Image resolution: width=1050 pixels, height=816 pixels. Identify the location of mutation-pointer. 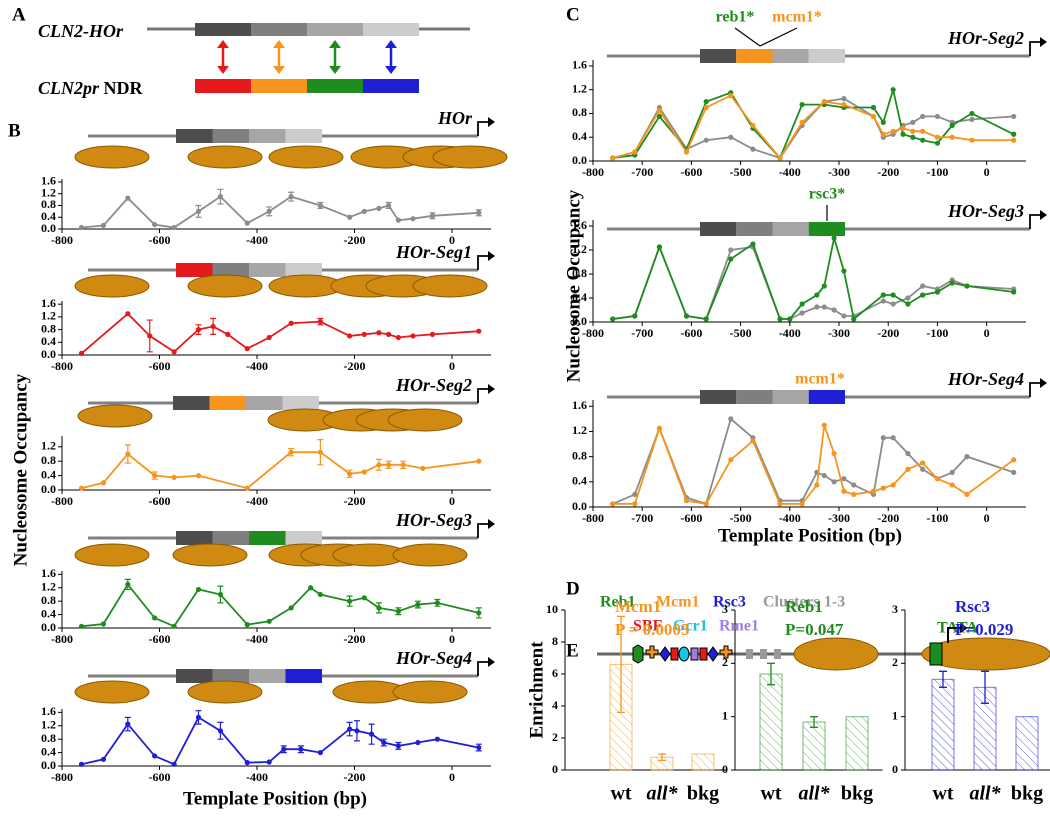
(778, 37).